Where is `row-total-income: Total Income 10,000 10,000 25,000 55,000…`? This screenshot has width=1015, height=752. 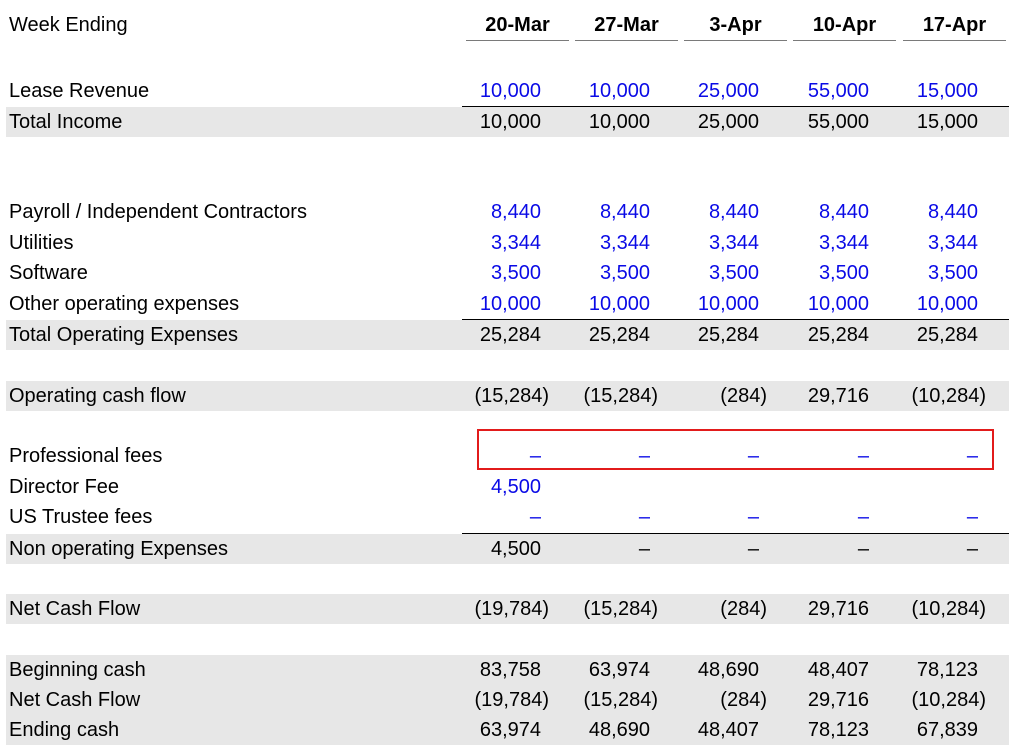
row-total-income: Total Income 10,000 10,000 25,000 55,000… is located at coordinates (507, 122).